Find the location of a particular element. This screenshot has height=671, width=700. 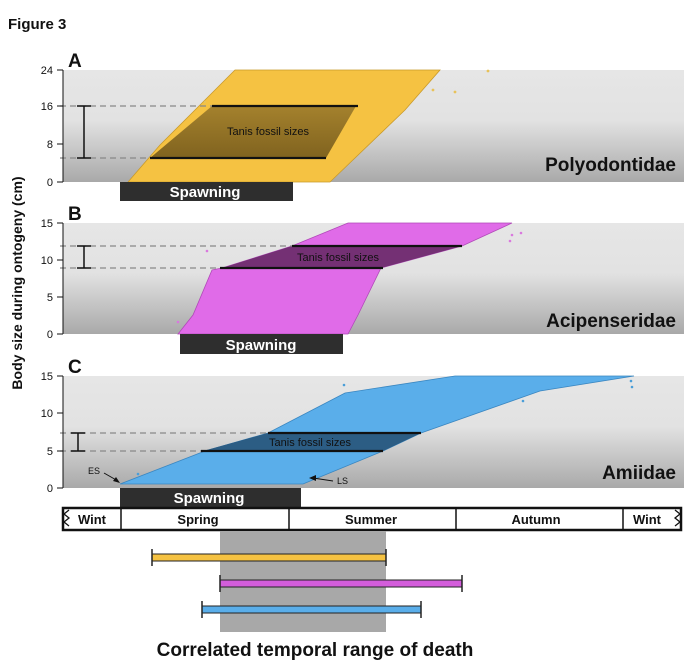

death-range: Correlated temporal range of death is located at coordinates (312, 596).